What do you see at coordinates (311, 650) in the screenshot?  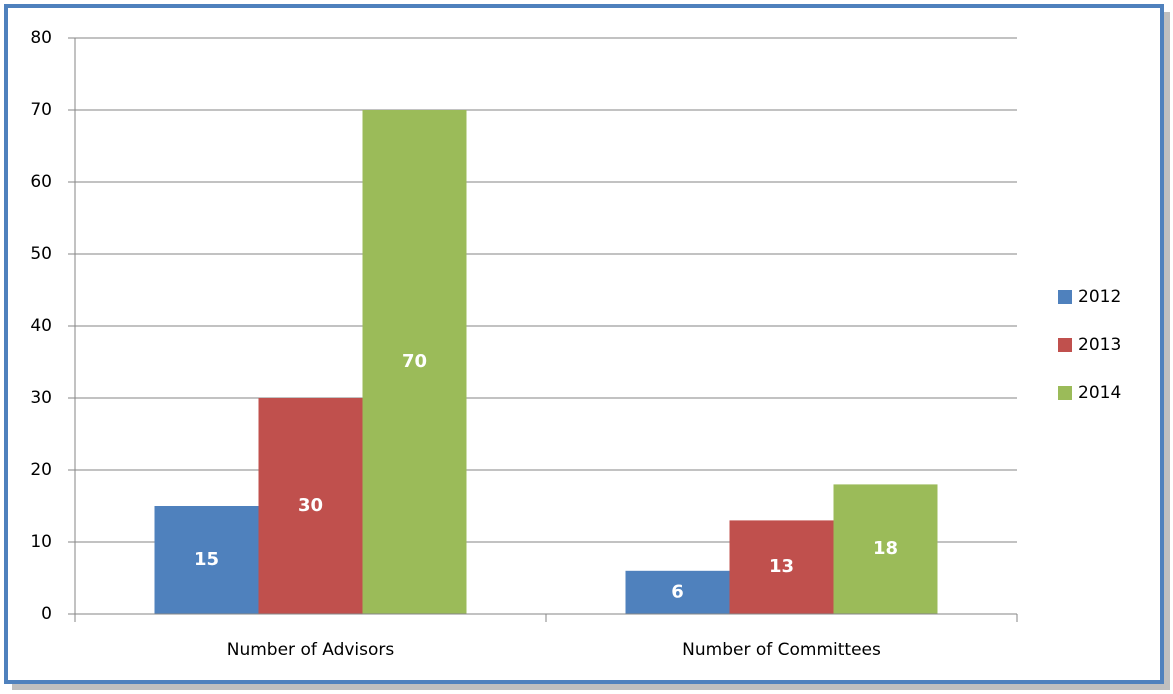 I see `x-tick-label: Number of Advisors` at bounding box center [311, 650].